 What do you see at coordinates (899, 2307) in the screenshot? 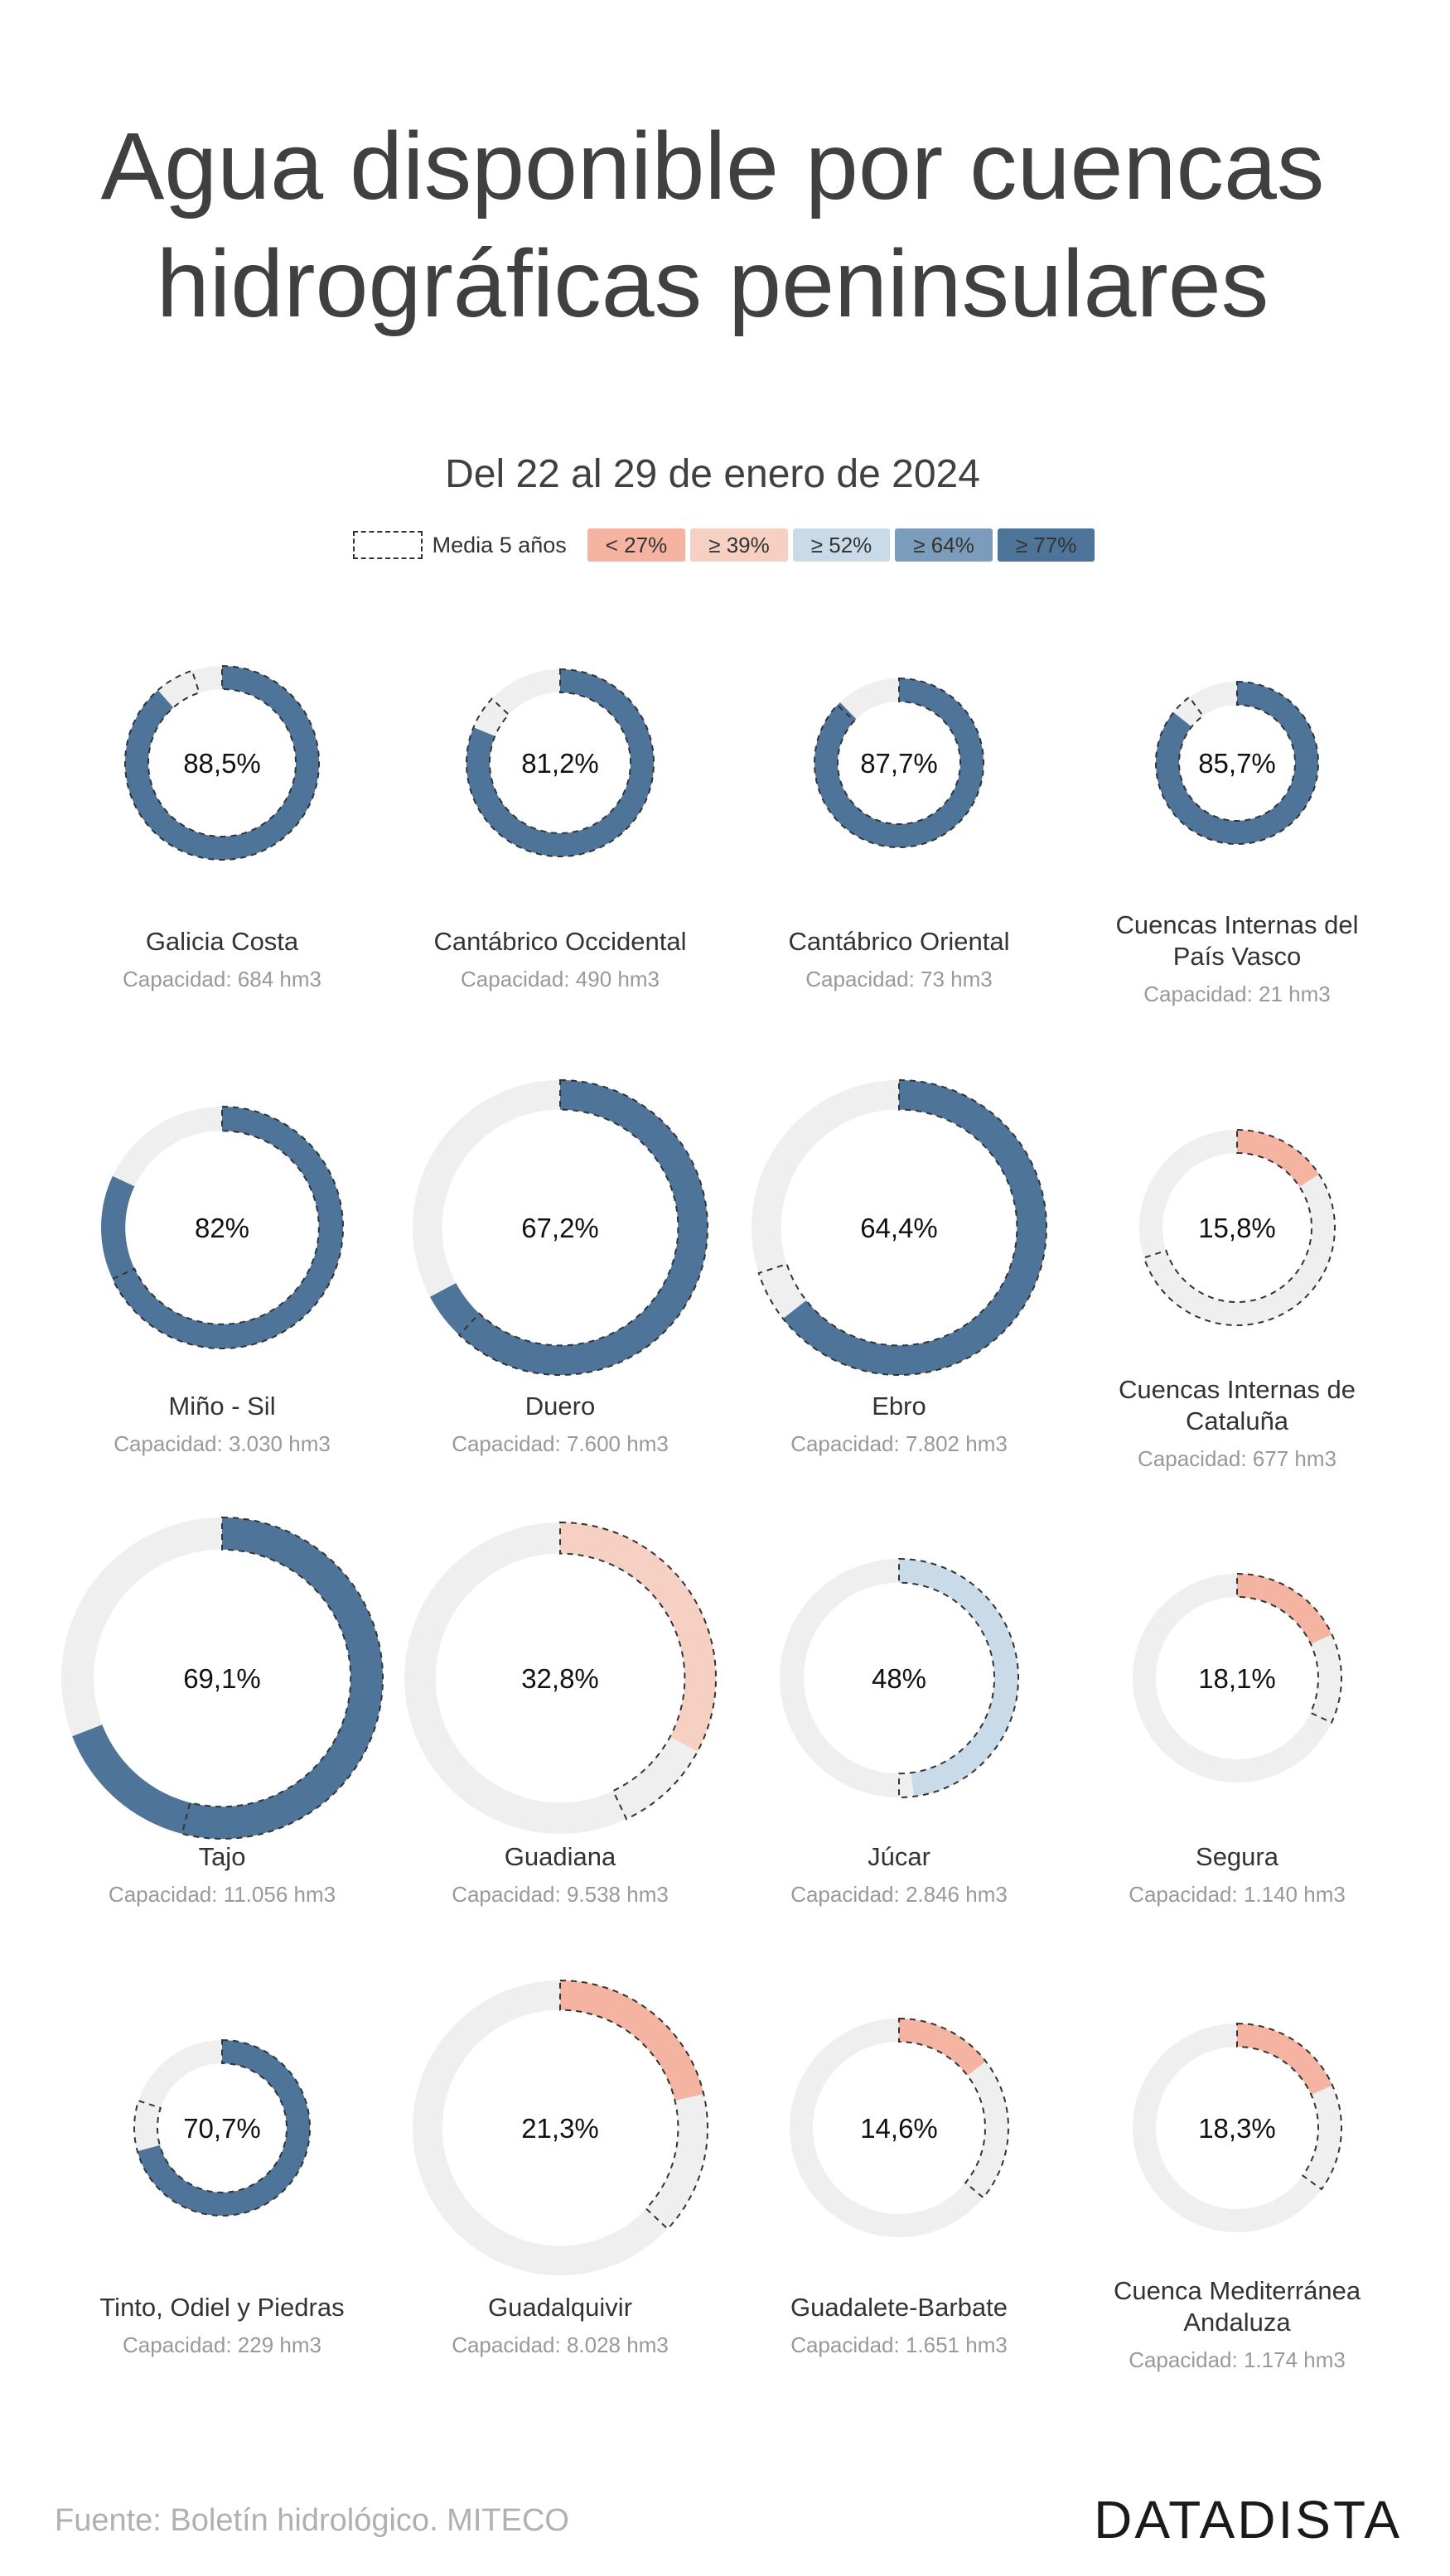
I see `basin-name-label: Guadalete-Barbate` at bounding box center [899, 2307].